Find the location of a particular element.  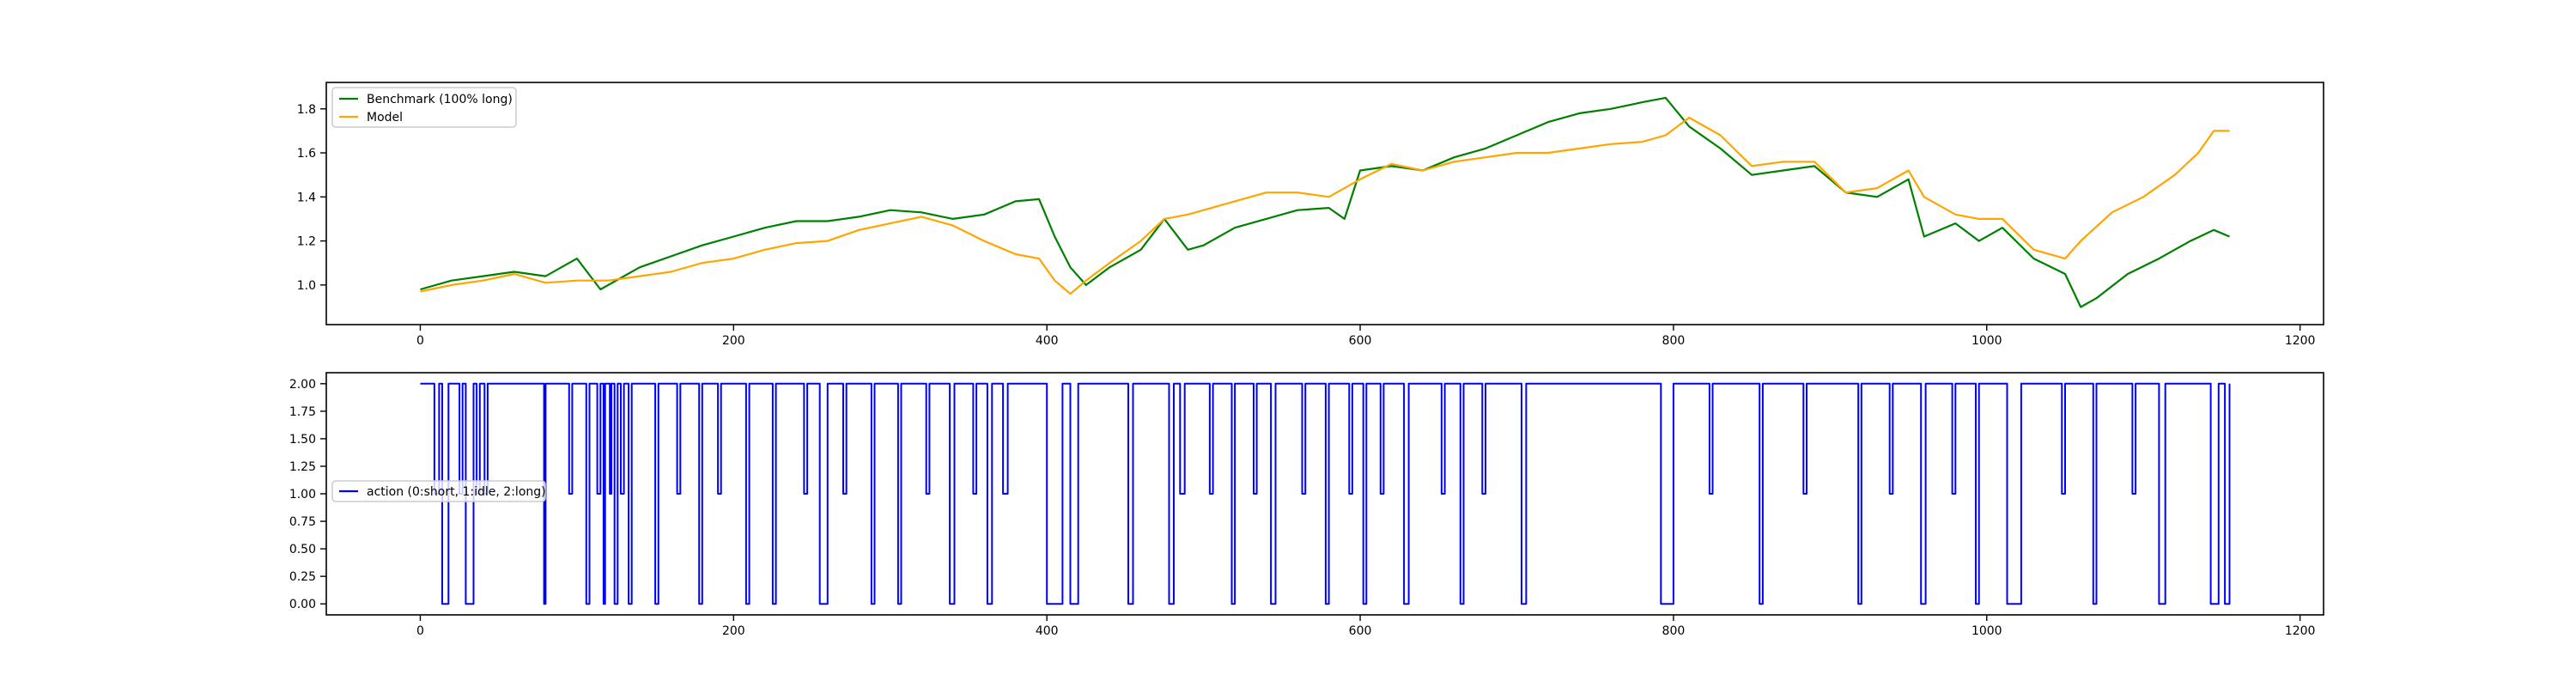

y-tick-label: 1.4 is located at coordinates (306, 197).